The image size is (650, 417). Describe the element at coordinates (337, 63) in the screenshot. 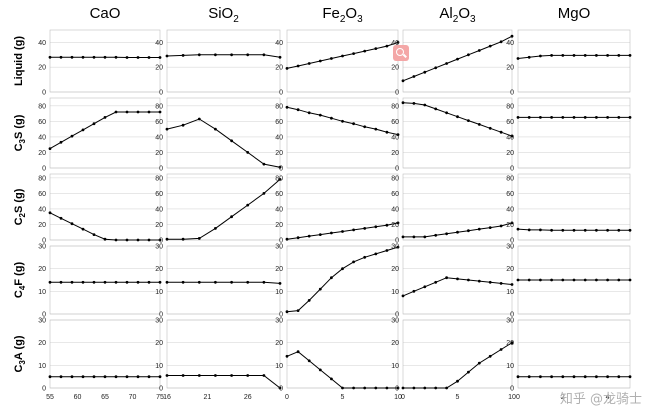

I see `panel-r0-c2: 0 20 40` at that location.